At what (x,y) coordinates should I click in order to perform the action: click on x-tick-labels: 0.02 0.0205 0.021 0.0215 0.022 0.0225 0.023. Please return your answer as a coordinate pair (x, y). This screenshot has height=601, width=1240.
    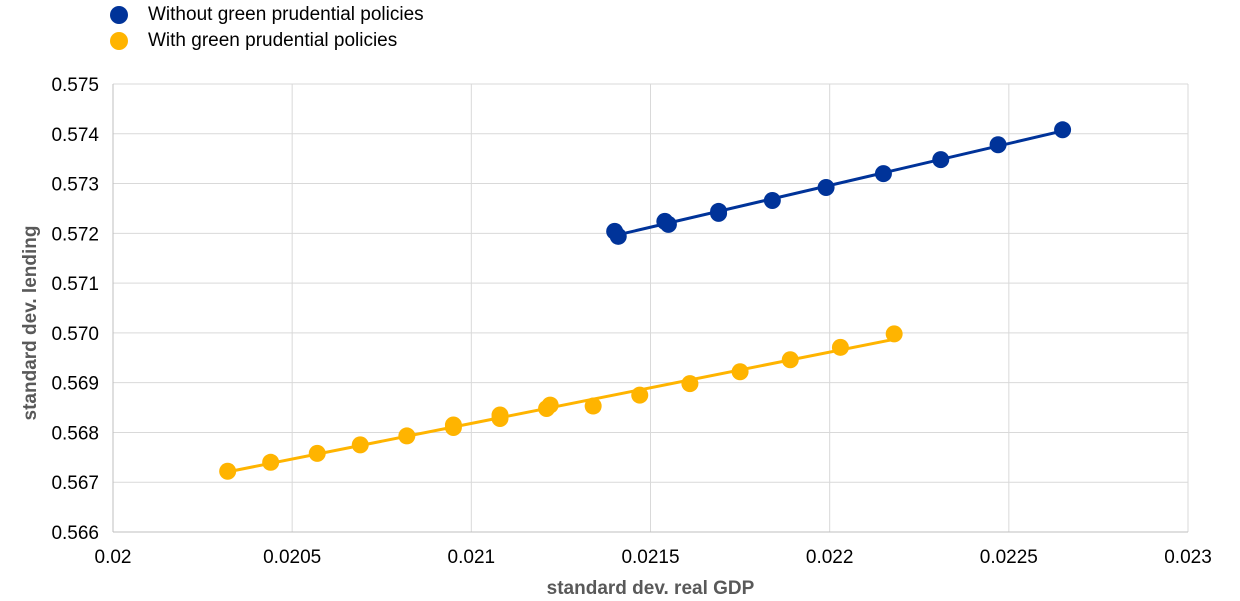
    Looking at the image, I should click on (653, 557).